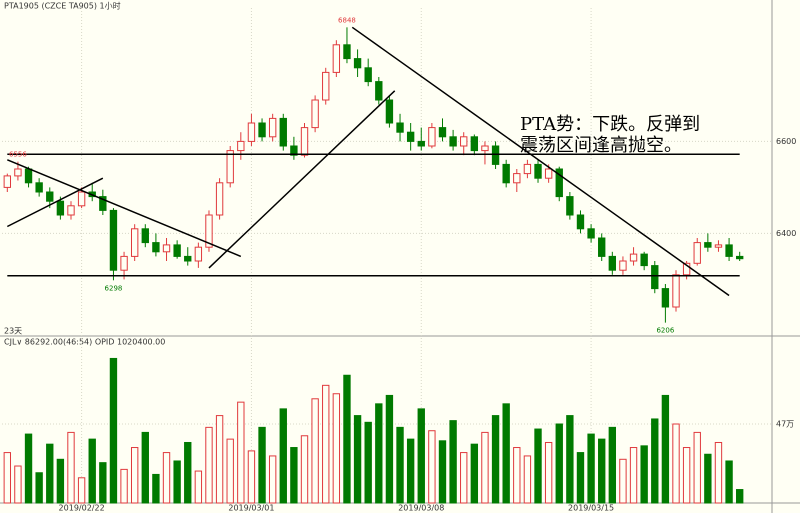 This screenshot has height=513, width=800. I want to click on period-label: 23天, so click(13, 331).